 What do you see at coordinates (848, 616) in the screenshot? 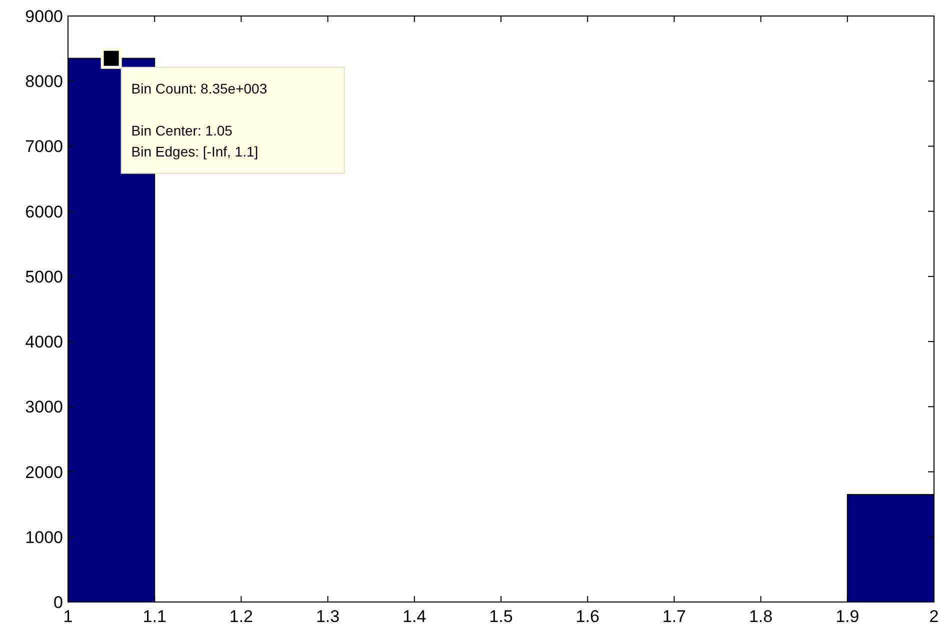
I see `x-tick-label: 1.9` at bounding box center [848, 616].